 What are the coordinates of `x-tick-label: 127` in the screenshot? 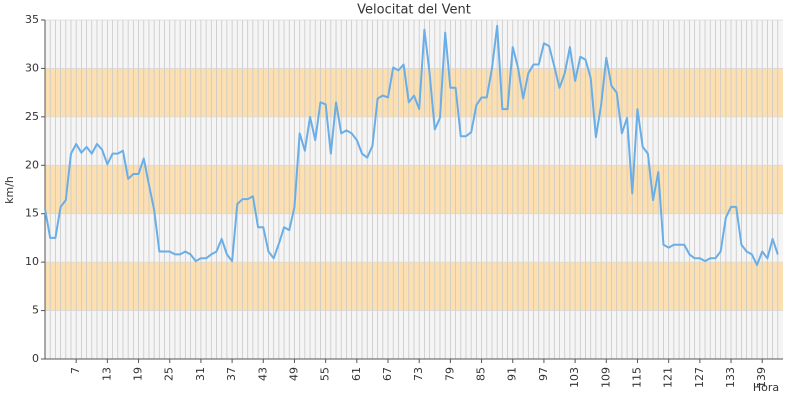 It's located at (699, 377).